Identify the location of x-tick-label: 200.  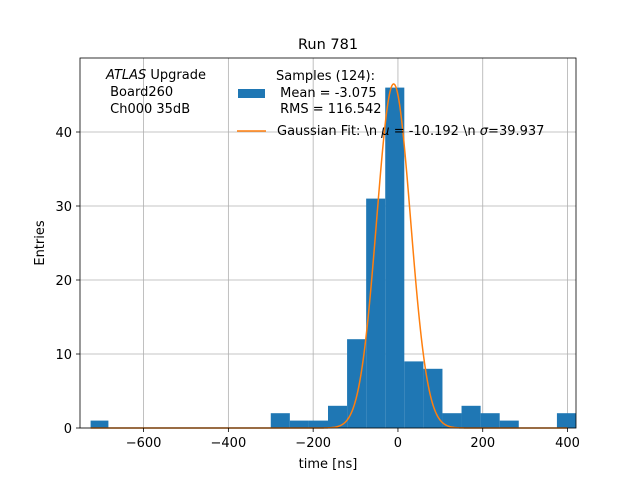
(482, 443).